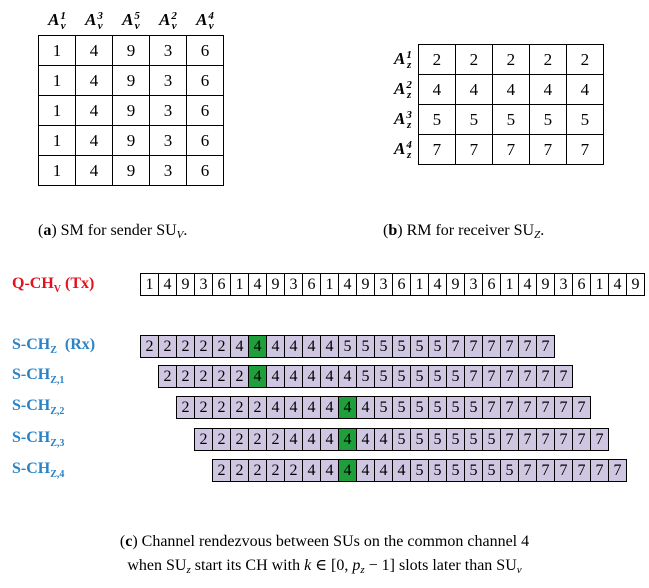 This screenshot has width=649, height=588. Describe the element at coordinates (473, 59) in the screenshot. I see `cell: 2` at that location.